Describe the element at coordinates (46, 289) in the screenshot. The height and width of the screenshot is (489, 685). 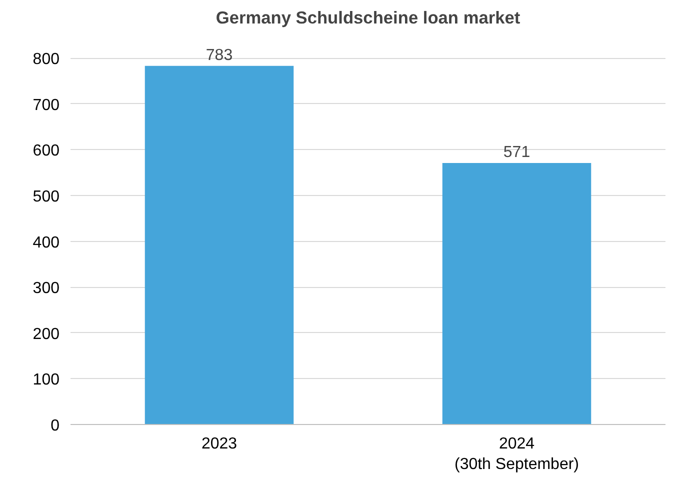
I see `y-tick-label: 300` at that location.